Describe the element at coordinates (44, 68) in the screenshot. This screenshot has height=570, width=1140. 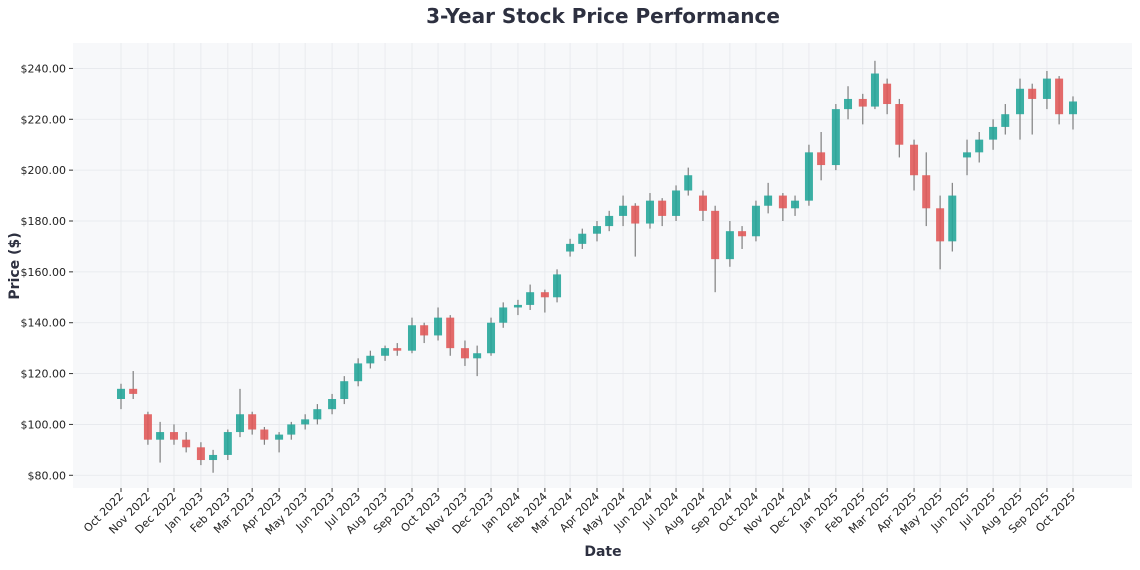
I see `y-tick-label: $240.00` at that location.